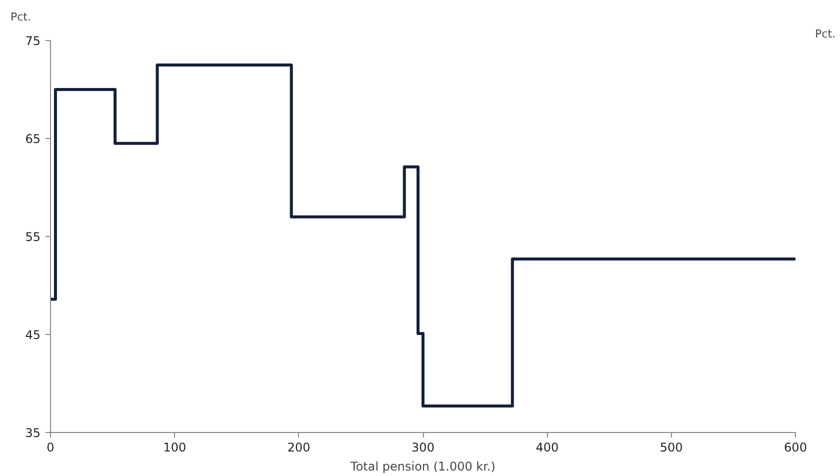 Image resolution: width=840 pixels, height=476 pixels. I want to click on y-axis-title: Pct., so click(20, 17).